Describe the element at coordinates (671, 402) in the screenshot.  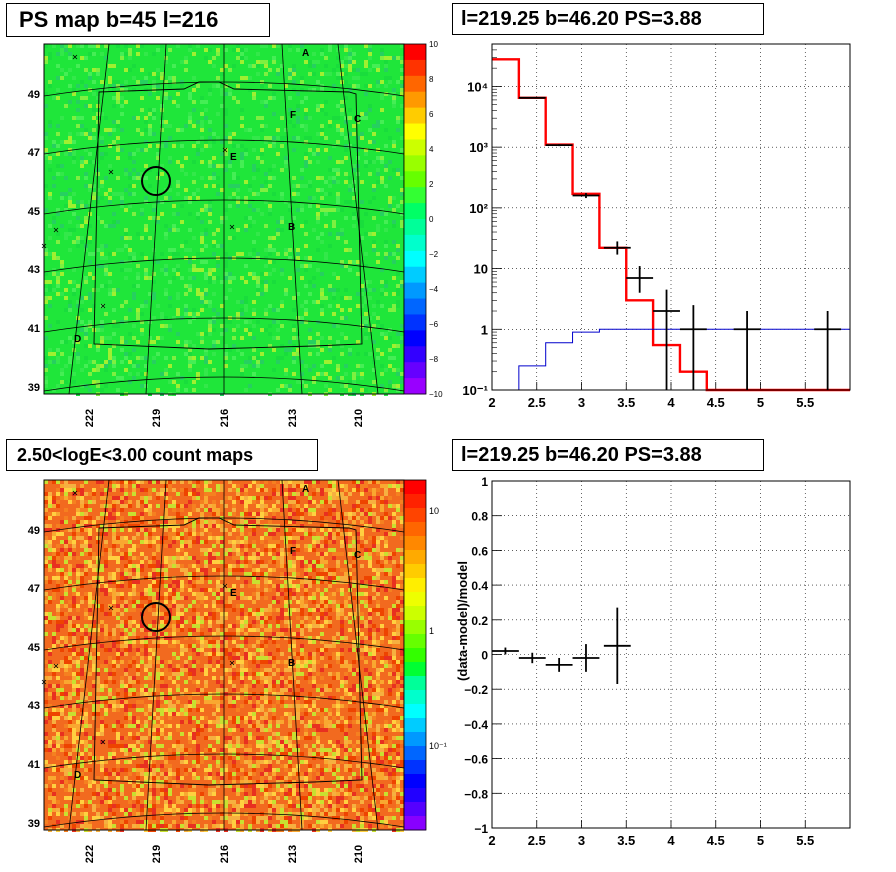
I see `spectrum-x-tick-label: 4` at that location.